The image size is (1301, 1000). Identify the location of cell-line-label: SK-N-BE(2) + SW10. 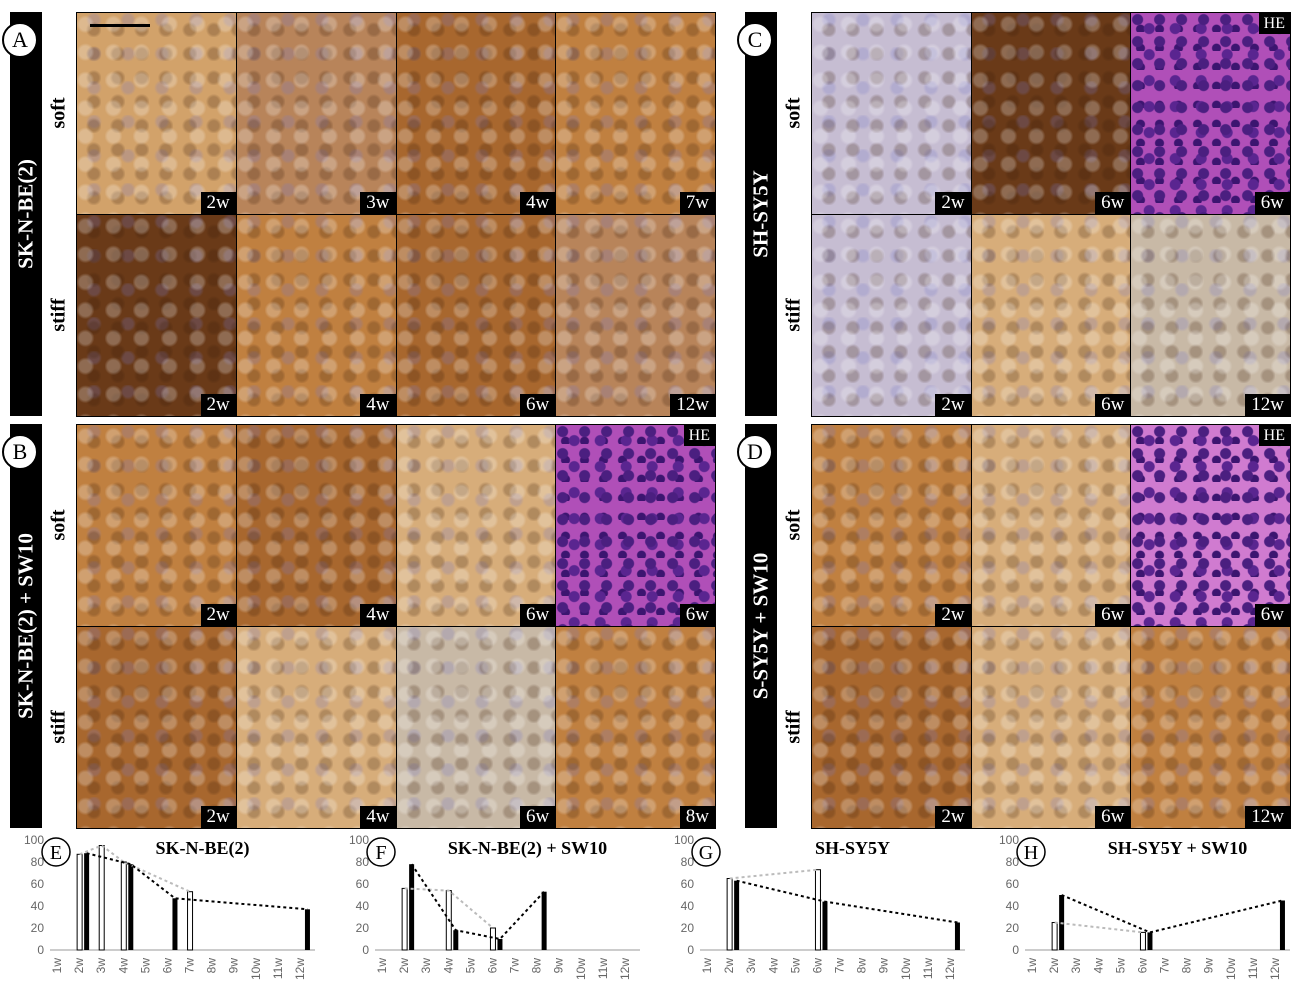
(25, 626).